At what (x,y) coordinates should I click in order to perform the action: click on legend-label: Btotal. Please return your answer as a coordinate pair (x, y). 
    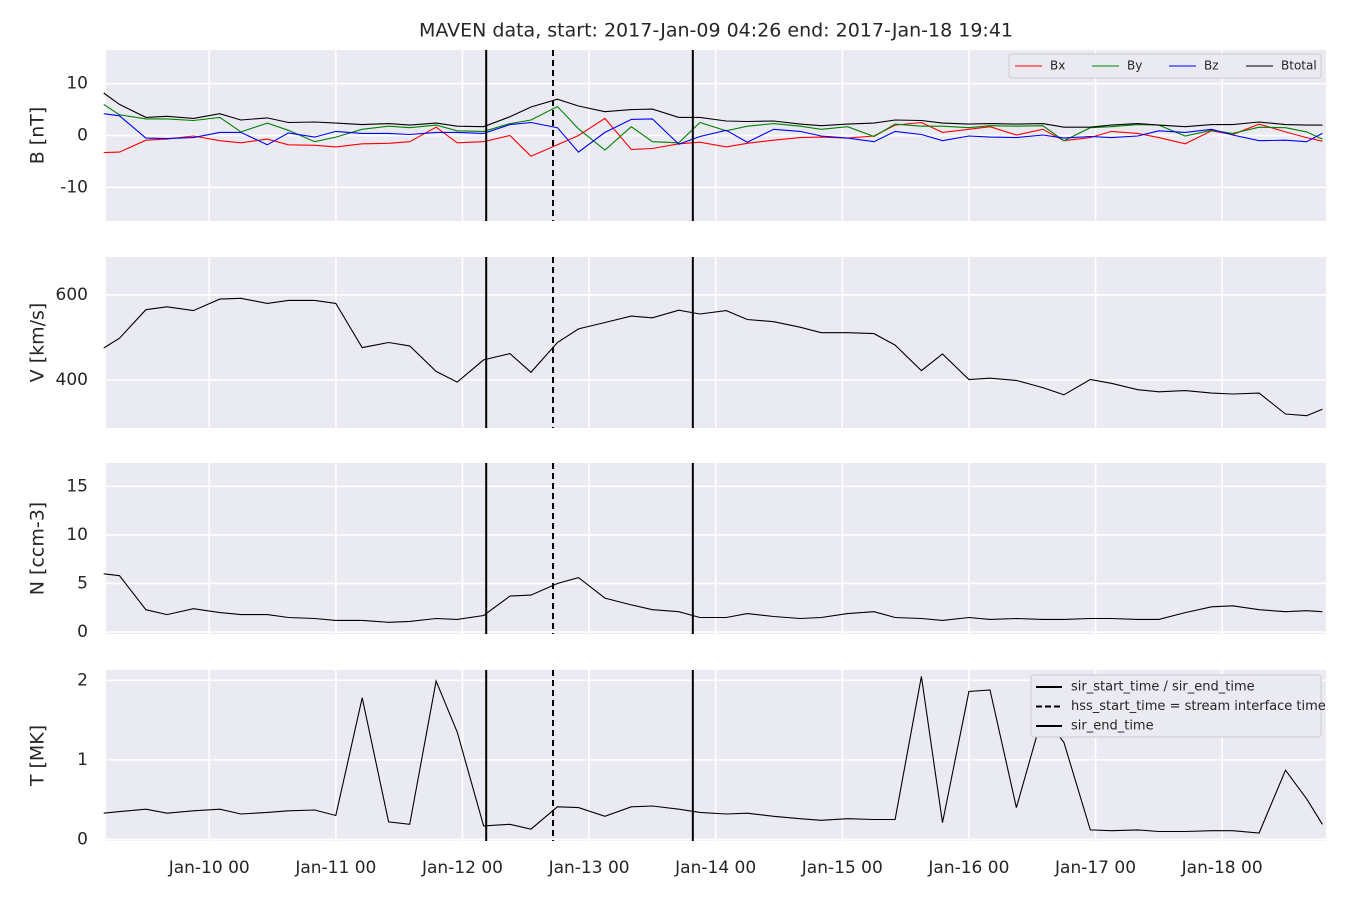
    Looking at the image, I should click on (1299, 66).